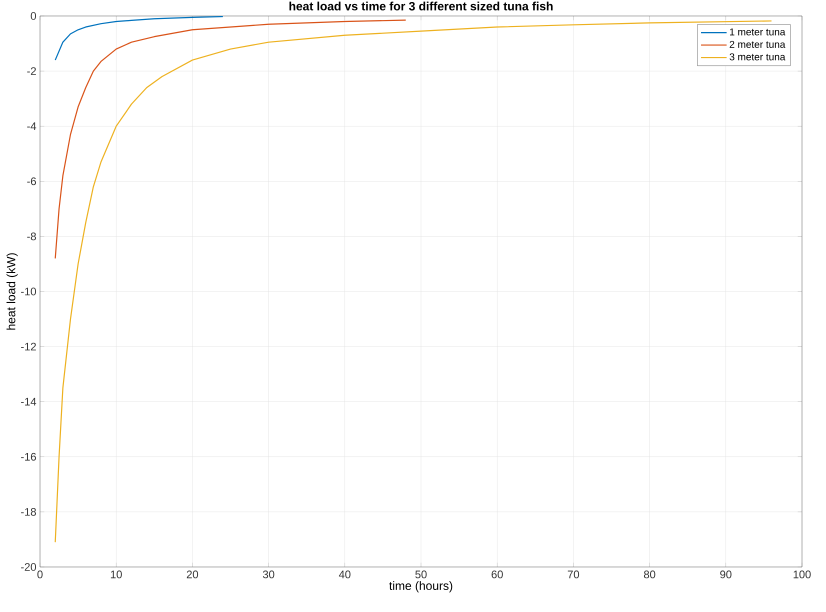  I want to click on y-tick-label: -12, so click(28, 346).